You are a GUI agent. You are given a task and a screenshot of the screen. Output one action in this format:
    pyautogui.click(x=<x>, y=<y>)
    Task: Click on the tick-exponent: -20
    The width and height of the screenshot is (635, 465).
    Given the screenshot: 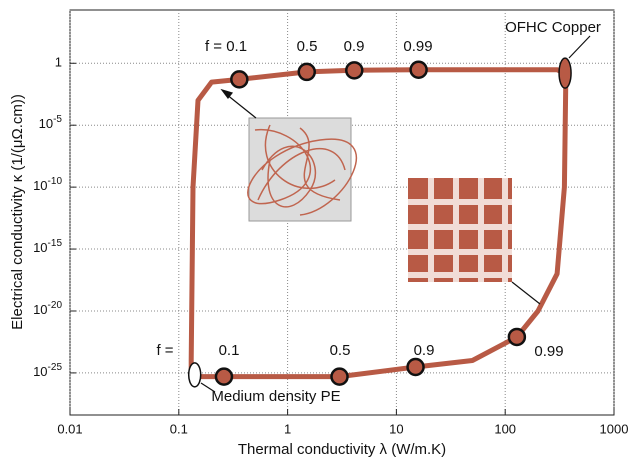 What is the action you would take?
    pyautogui.click(x=55, y=305)
    